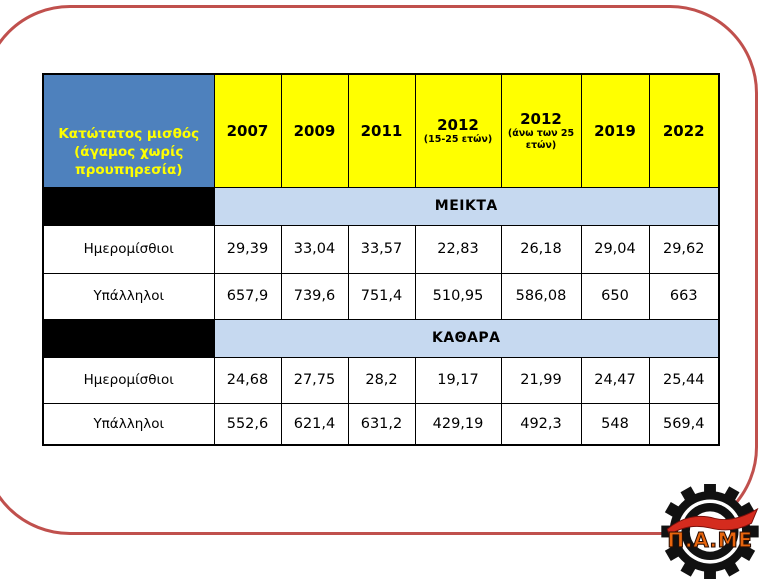  What do you see at coordinates (458, 139) in the screenshot?
I see `year-note: (15-25 ετών)` at bounding box center [458, 139].